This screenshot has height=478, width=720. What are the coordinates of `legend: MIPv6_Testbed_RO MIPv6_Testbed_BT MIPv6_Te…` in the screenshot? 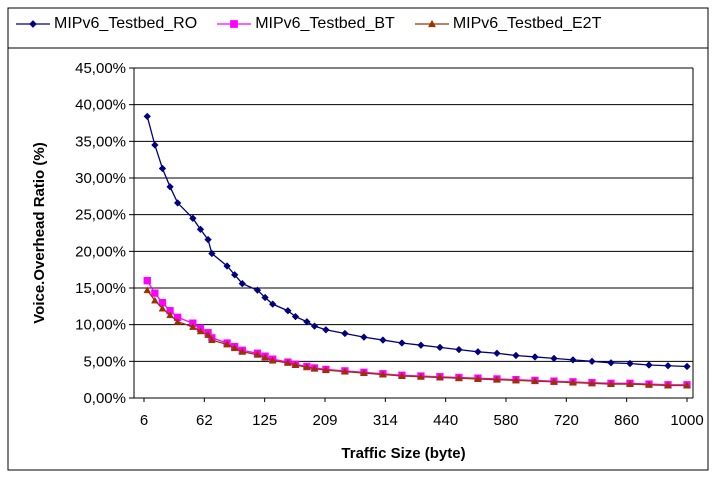 It's located at (366, 24).